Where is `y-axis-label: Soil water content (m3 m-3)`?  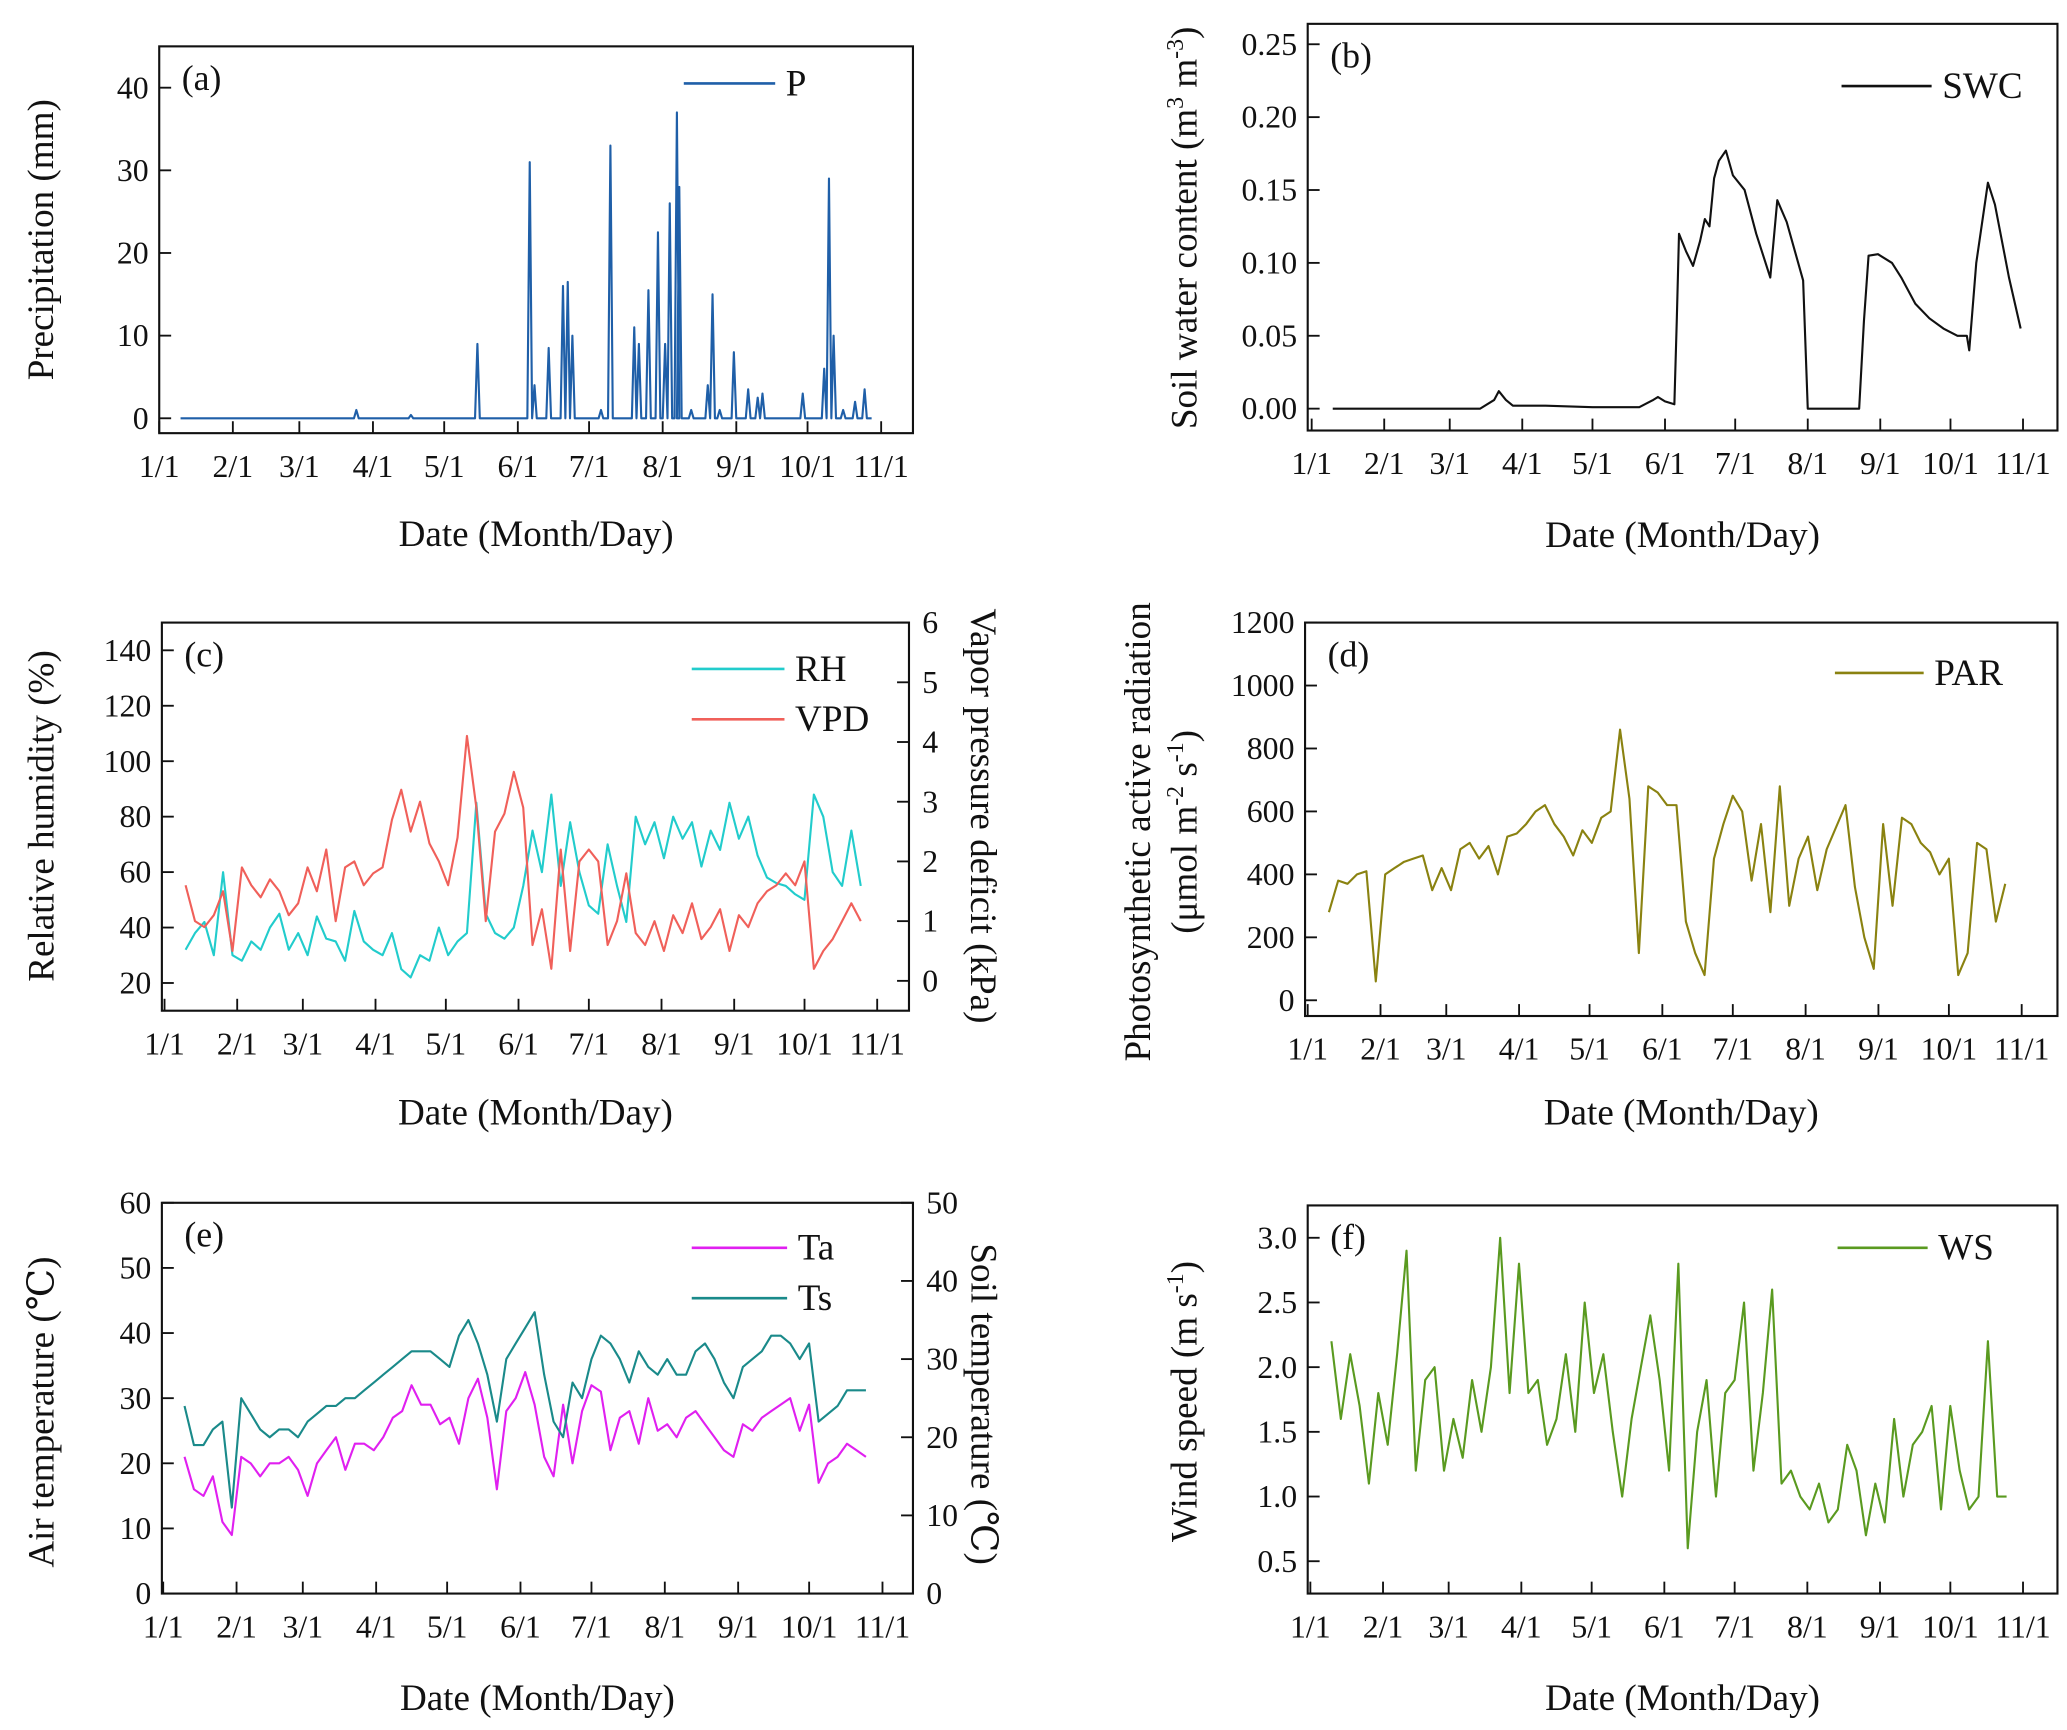 y-axis-label: Soil water content (m3 m-3) is located at coordinates (1184, 228).